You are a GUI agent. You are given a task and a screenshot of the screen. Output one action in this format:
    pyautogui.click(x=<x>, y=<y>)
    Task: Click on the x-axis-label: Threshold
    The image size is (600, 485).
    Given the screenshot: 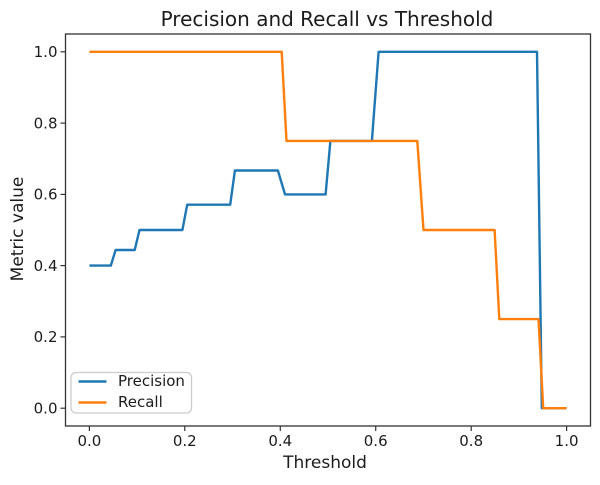 What is the action you would take?
    pyautogui.click(x=324, y=463)
    